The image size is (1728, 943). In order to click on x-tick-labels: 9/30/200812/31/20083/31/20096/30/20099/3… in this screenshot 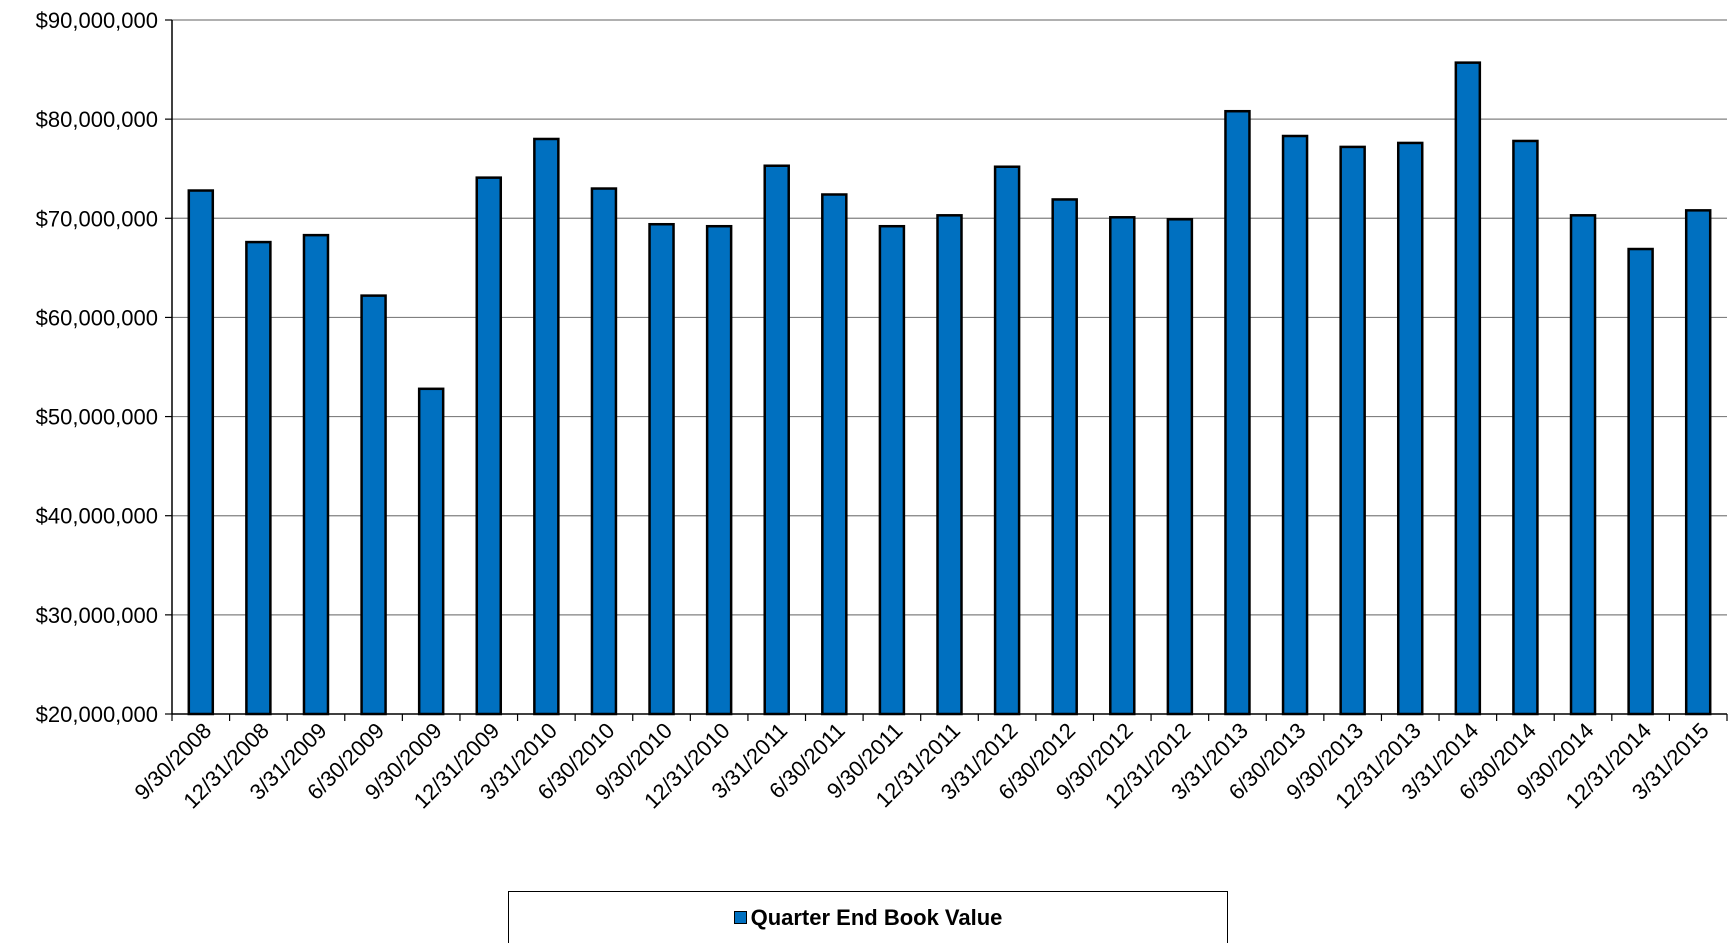, I will do `click(921, 766)`.